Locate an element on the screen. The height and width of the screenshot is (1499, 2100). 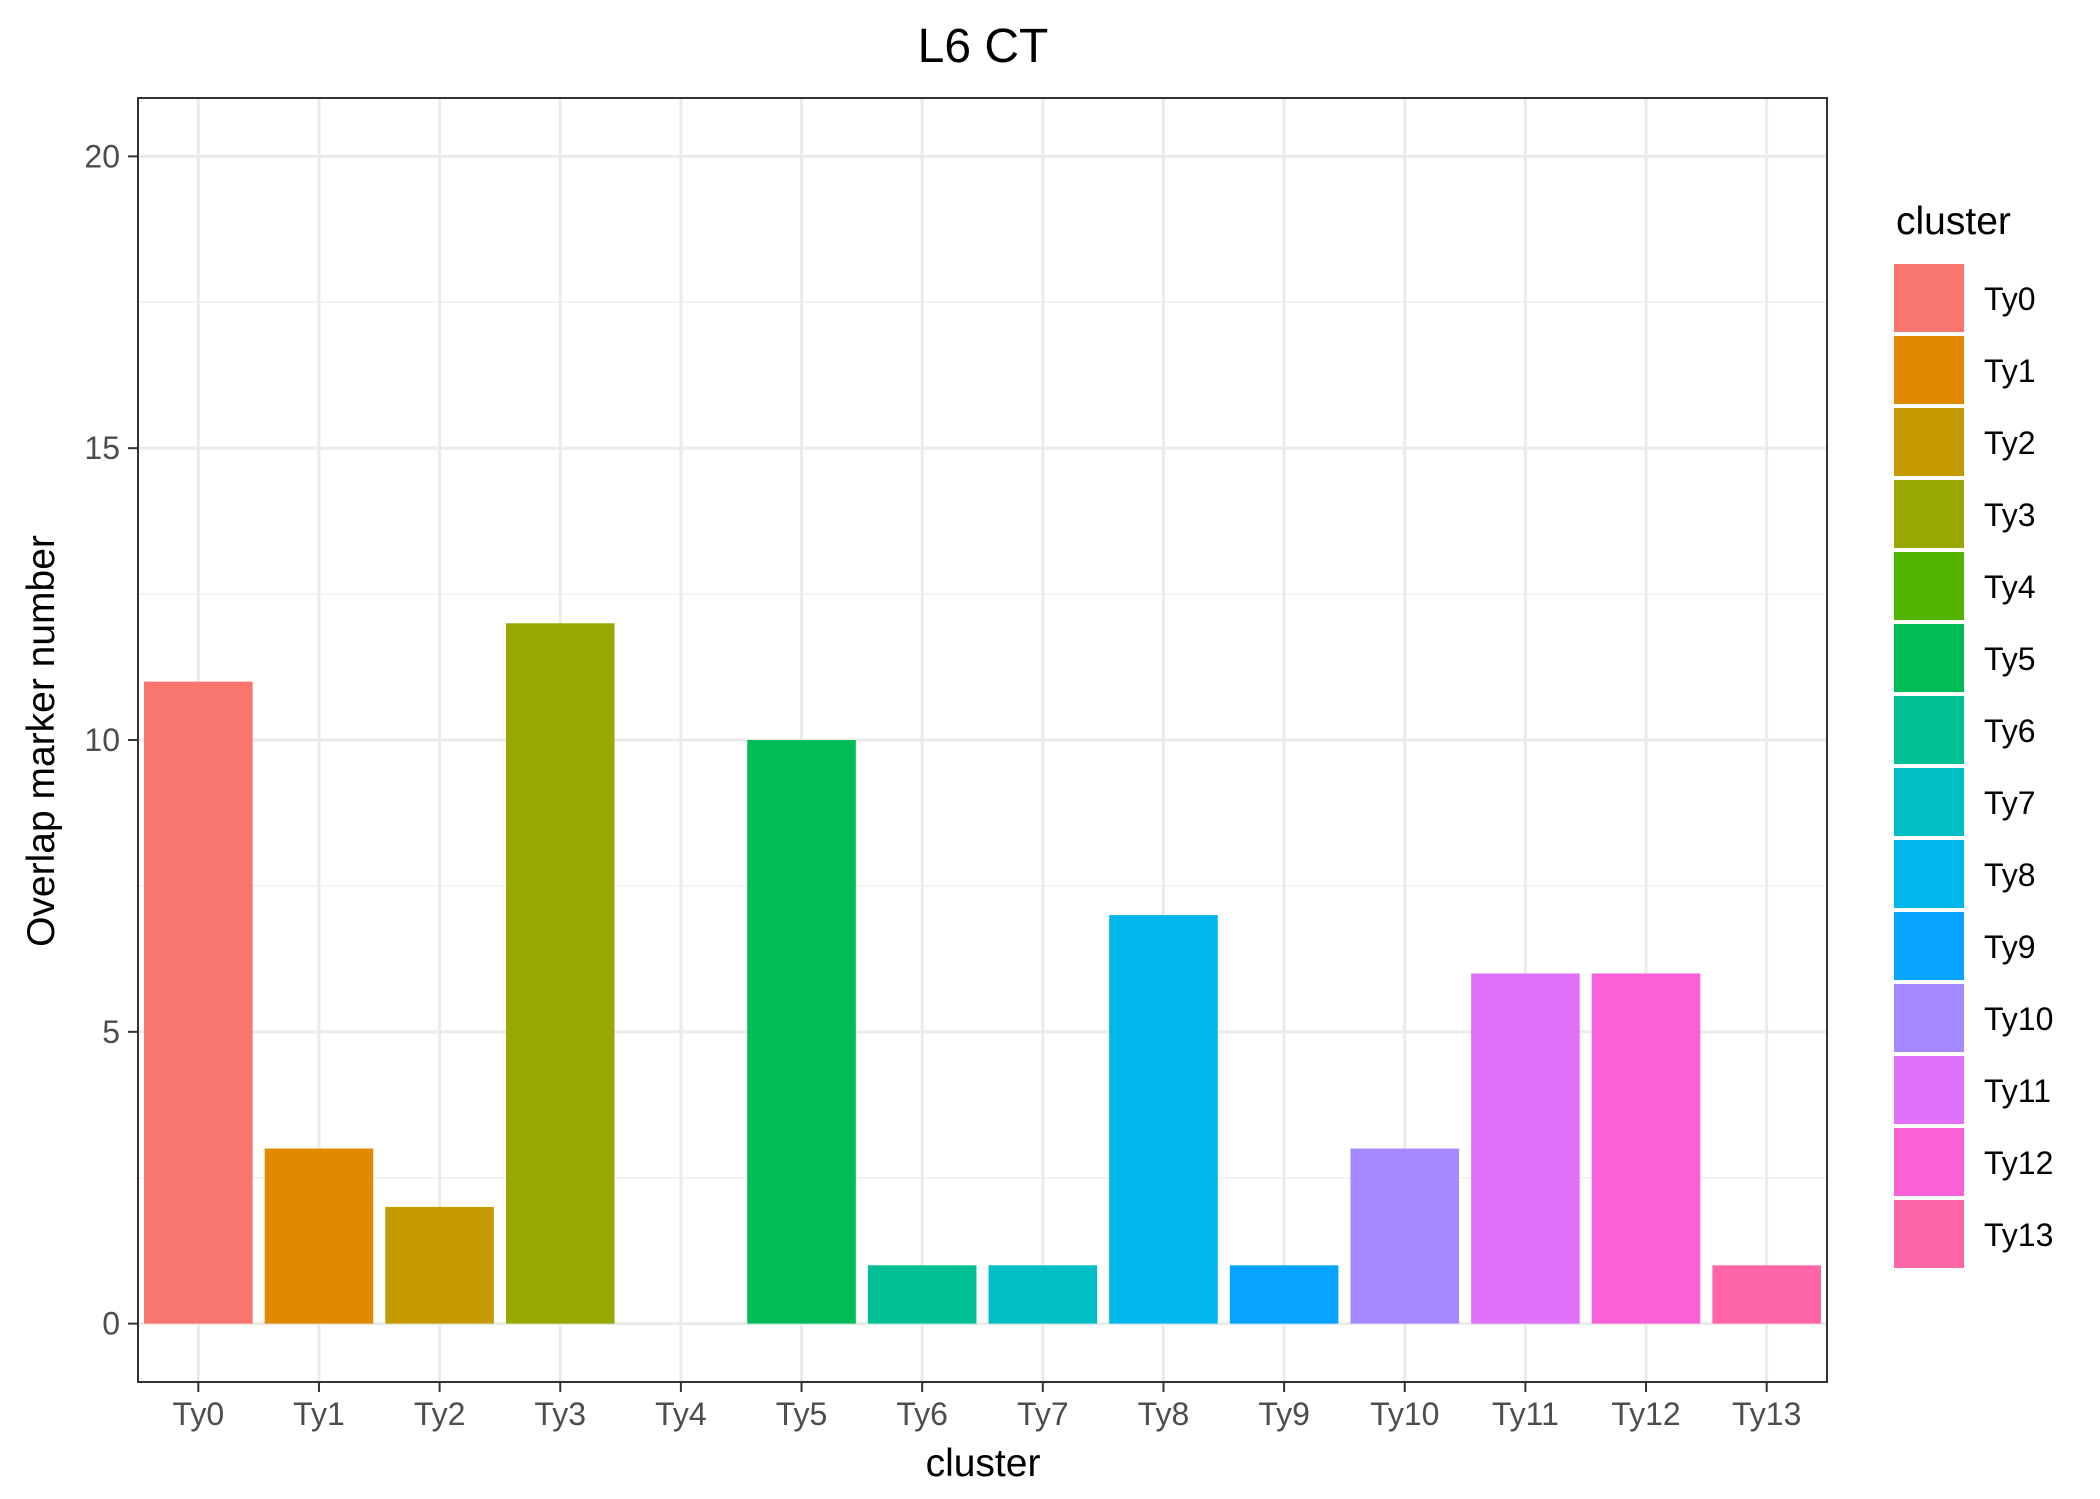
x-tick-label: Ty4 is located at coordinates (681, 1414).